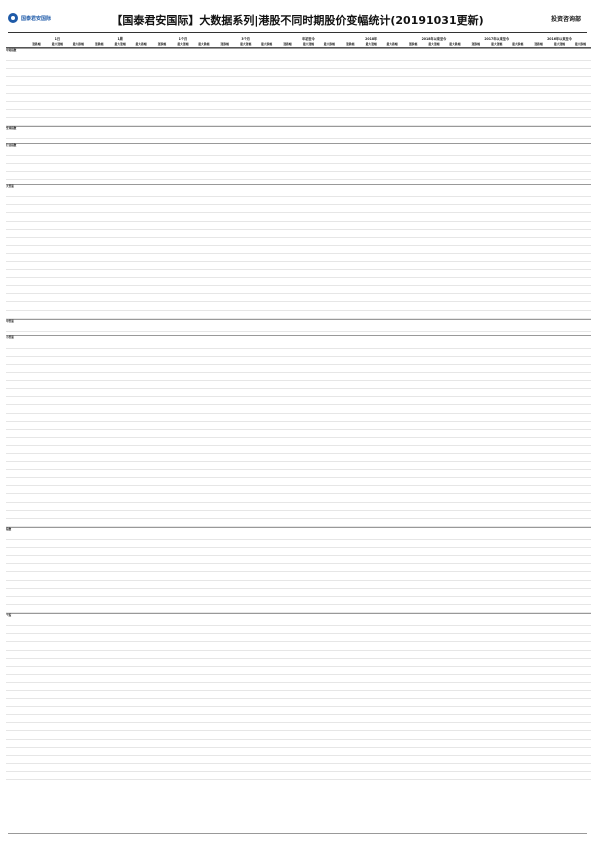 This screenshot has height=842, width=595. I want to click on logo-text: 国泰君安国际, so click(36, 18).